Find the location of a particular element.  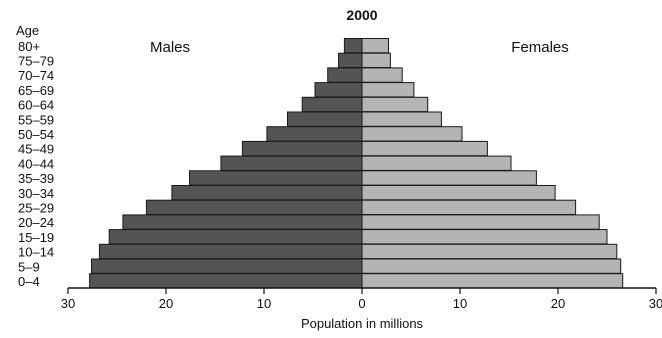

age-group-label: 45–49 is located at coordinates (36, 149).